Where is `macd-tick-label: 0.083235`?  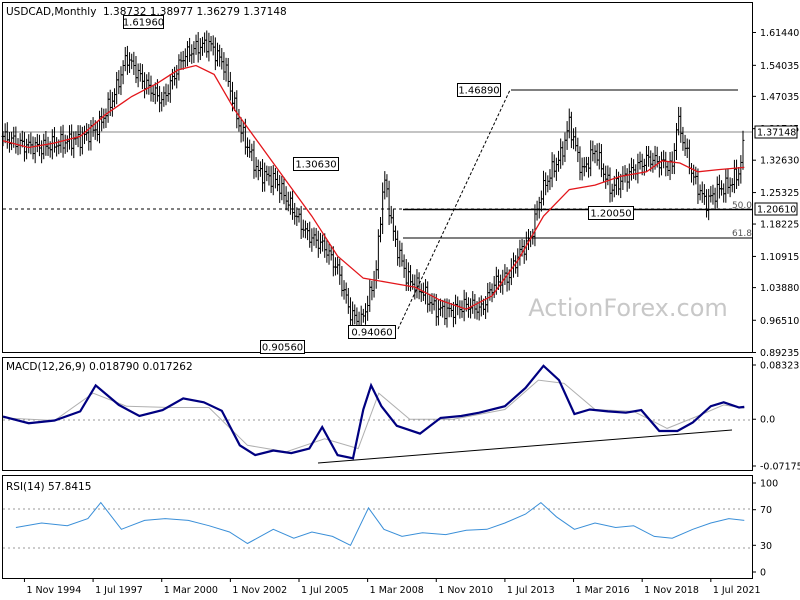
macd-tick-label: 0.083235 is located at coordinates (780, 366).